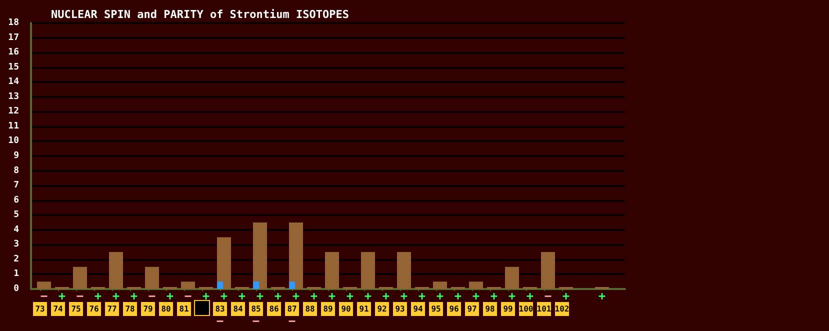 The height and width of the screenshot is (331, 829). I want to click on x-tick-label: 80, so click(166, 309).